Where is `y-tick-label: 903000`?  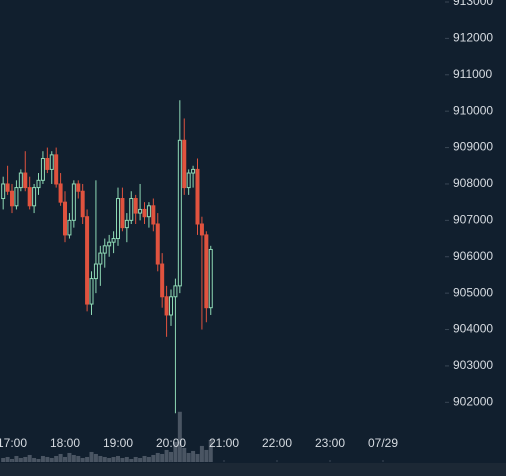
y-tick-label: 903000 is located at coordinates (473, 365).